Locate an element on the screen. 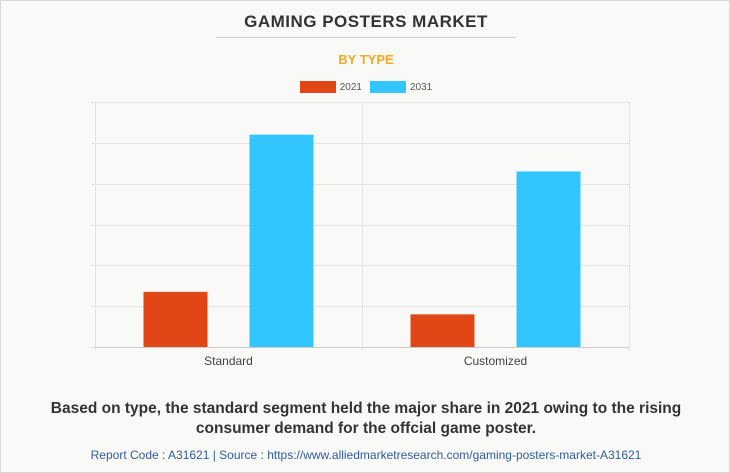 This screenshot has height=473, width=730. bar-2021-standard is located at coordinates (175, 319).